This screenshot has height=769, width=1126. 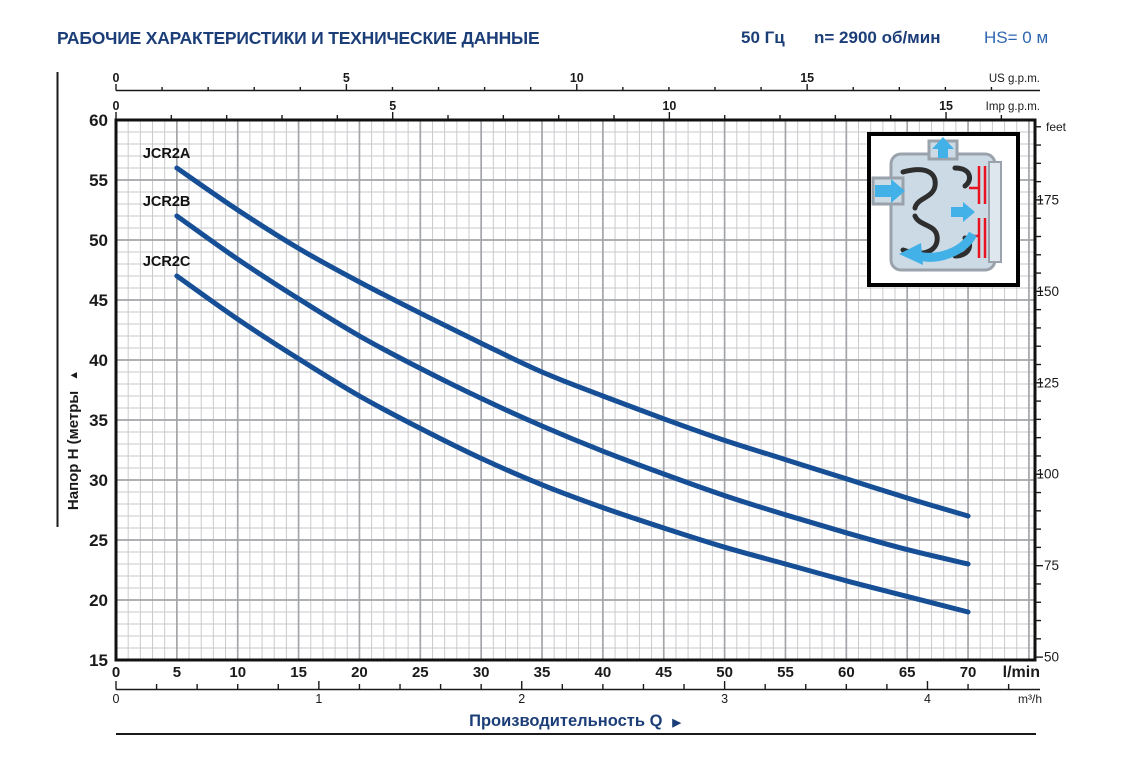 I want to click on lmin-unit-label: l/min, so click(x=1021, y=672).